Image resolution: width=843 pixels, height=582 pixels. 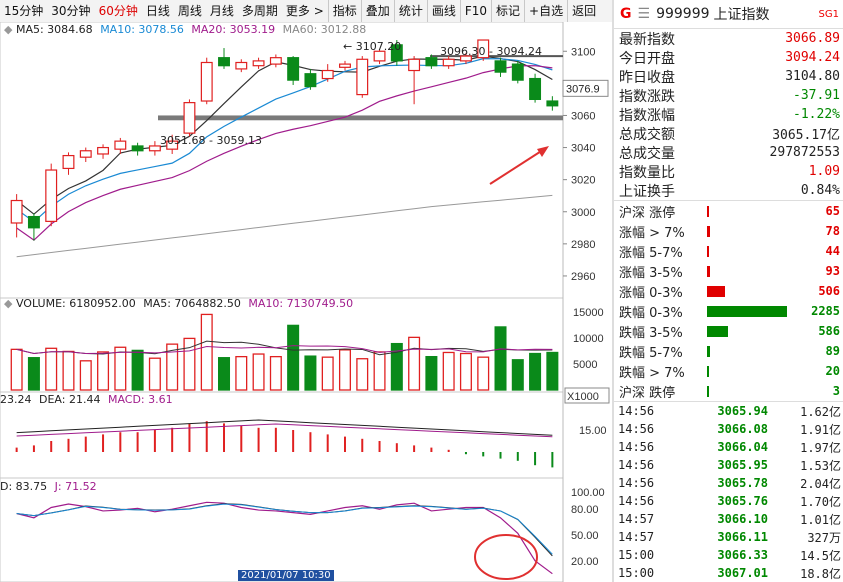 I want to click on breadth-row: 跌幅 0-3% 2285, so click(x=728, y=311).